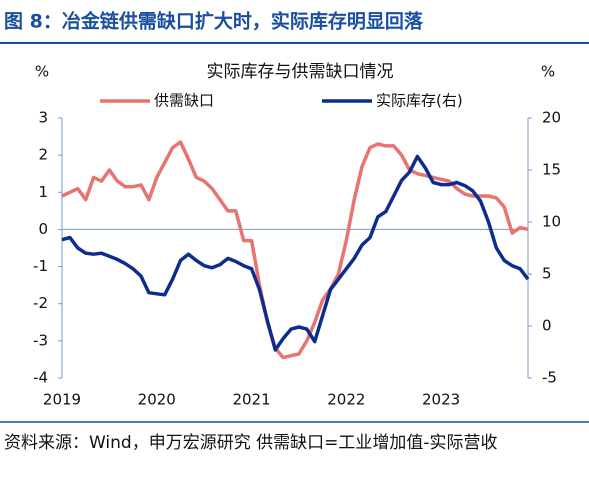  What do you see at coordinates (346, 400) in the screenshot?
I see `x-tick-label: 2022` at bounding box center [346, 400].